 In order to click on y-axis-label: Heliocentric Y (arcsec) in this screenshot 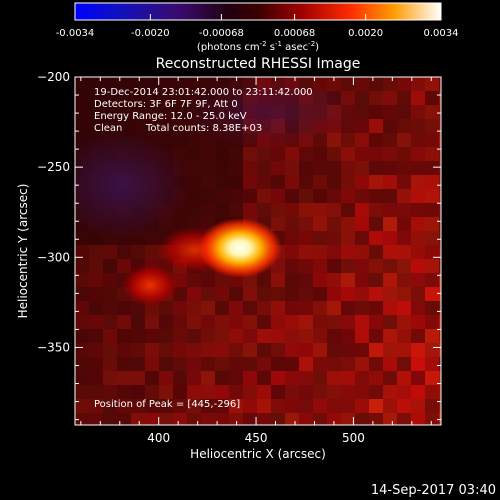, I will do `click(23, 251)`.